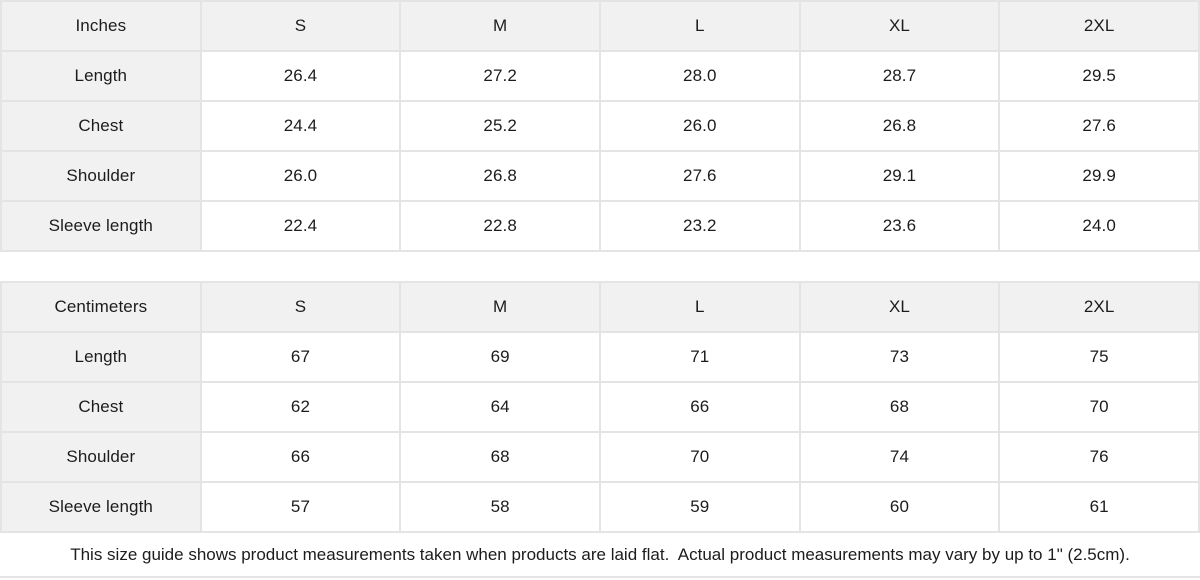 The height and width of the screenshot is (580, 1200). I want to click on measurement-value-cell: 25.2, so click(500, 126).